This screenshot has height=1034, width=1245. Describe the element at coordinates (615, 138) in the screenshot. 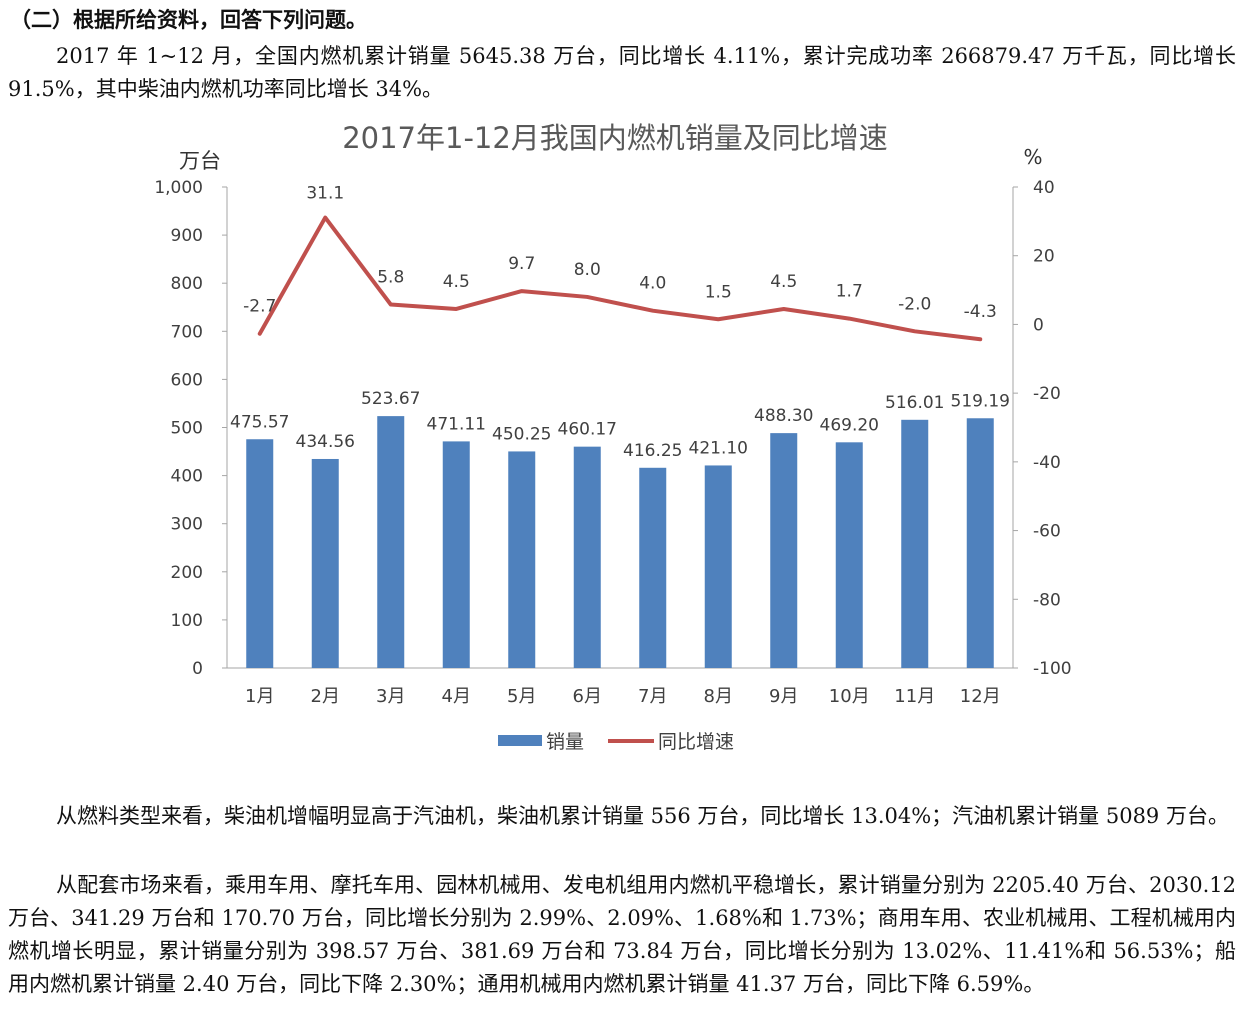

I see `chart-title: 2017年1-12月我国内燃机销量及同比增速` at that location.